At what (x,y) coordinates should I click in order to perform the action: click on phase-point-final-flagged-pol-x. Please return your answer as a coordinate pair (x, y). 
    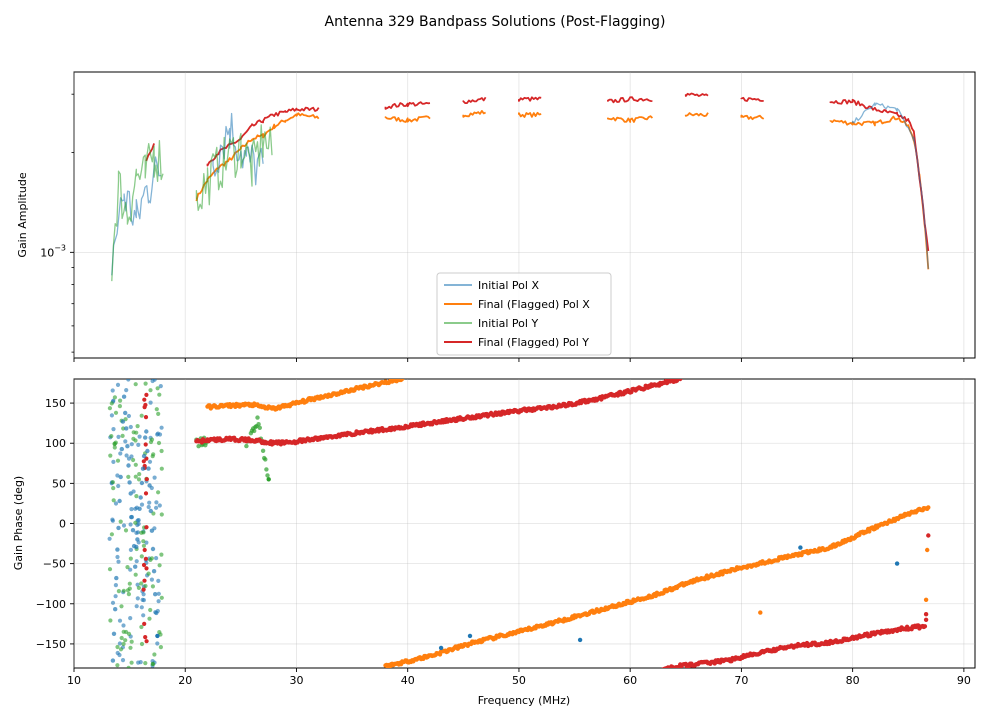
    Looking at the image, I should click on (928, 507).